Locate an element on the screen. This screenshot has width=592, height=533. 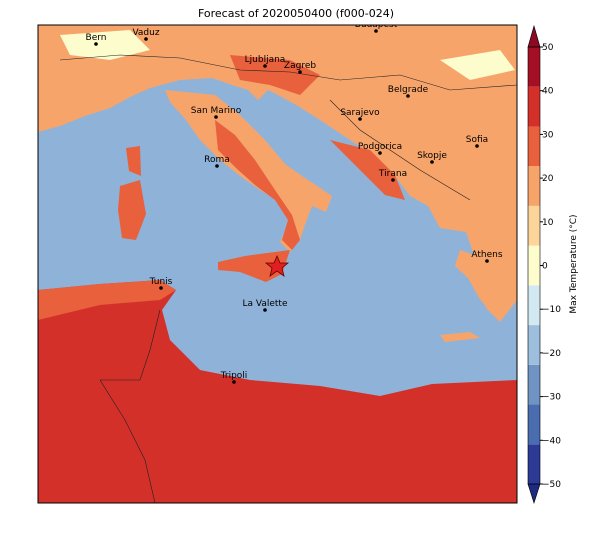
city-label: Tirana is located at coordinates (392, 174).